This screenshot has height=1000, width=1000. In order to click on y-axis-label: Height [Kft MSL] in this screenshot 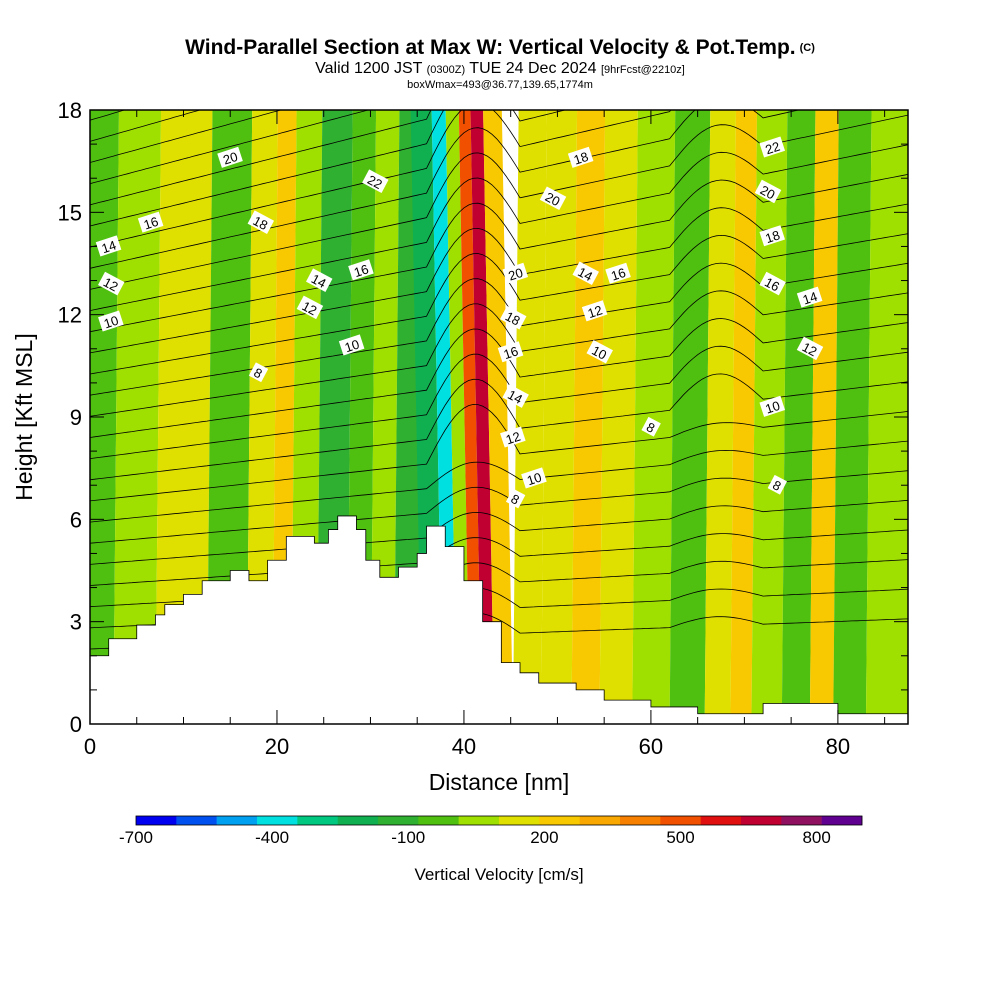, I will do `click(24, 416)`.